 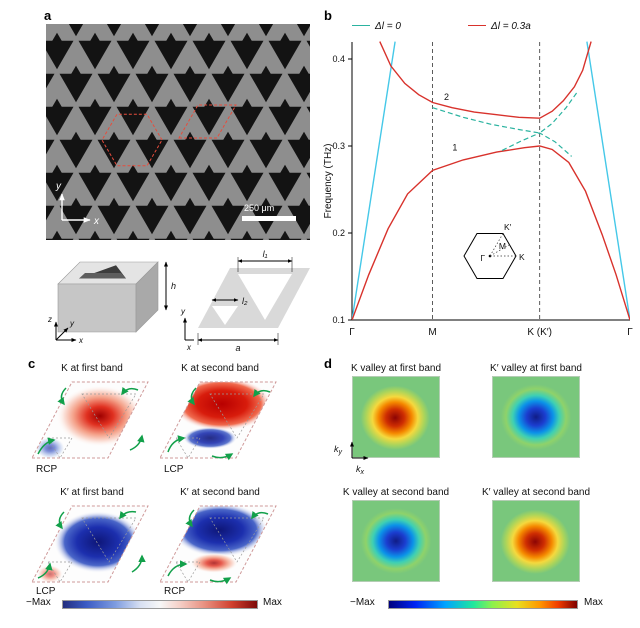 I want to click on y-label: y, so click(x=183, y=311).